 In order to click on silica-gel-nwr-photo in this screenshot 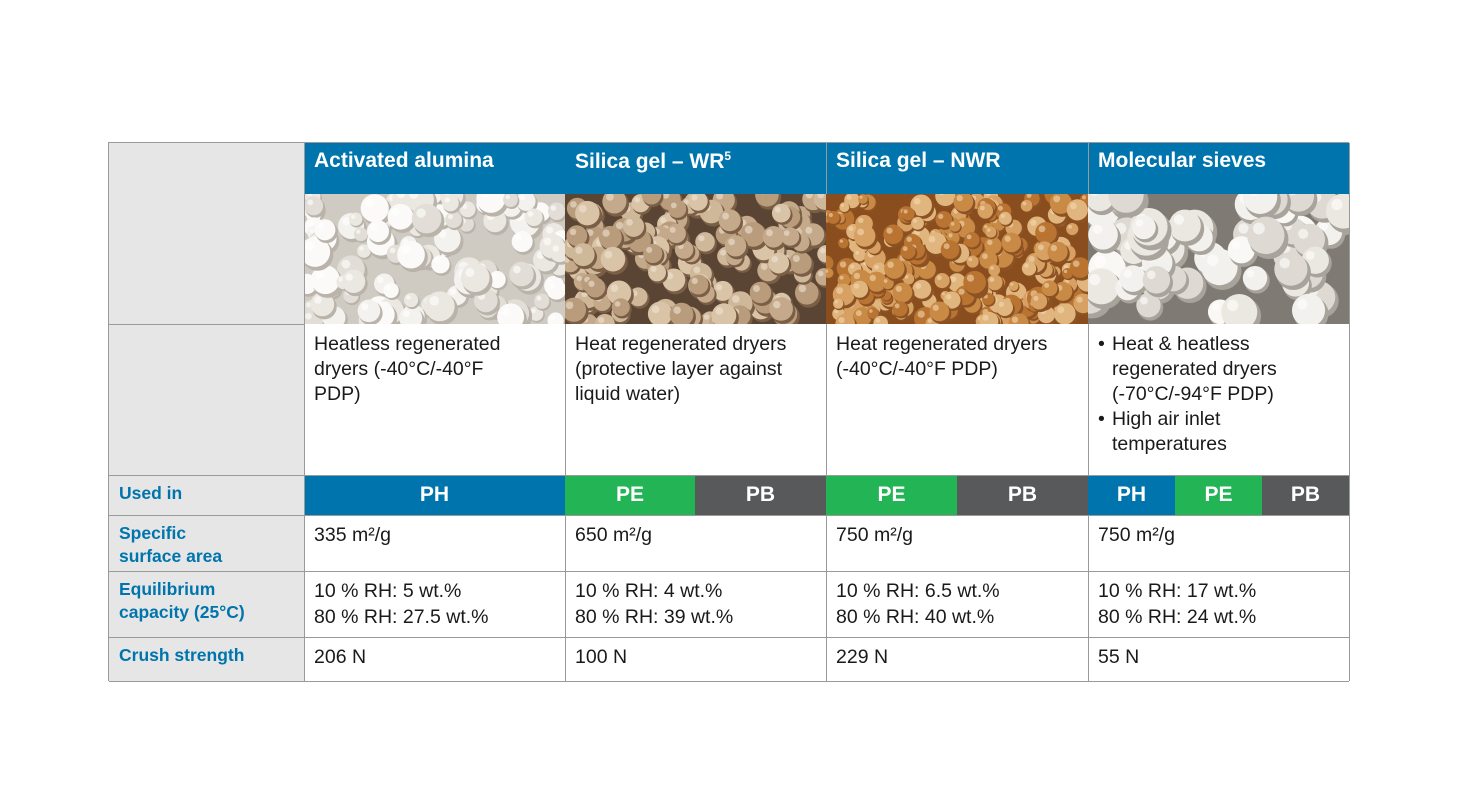, I will do `click(957, 259)`.